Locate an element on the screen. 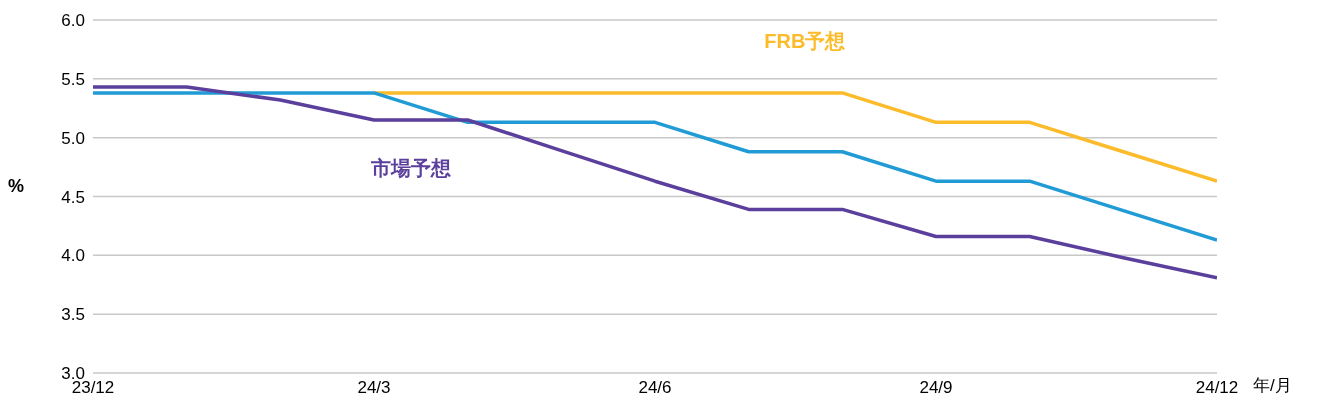  series-label: 市場予想 is located at coordinates (411, 168).